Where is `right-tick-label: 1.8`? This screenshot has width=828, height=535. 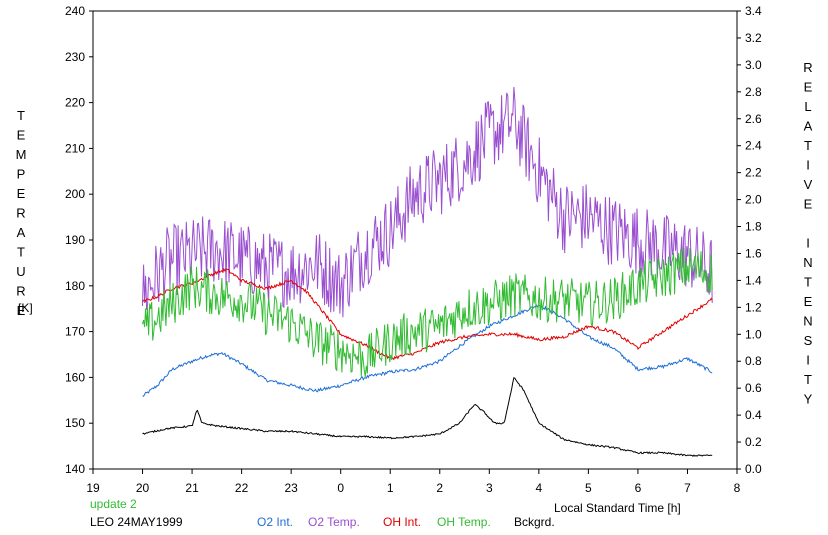 right-tick-label: 1.8 is located at coordinates (753, 227).